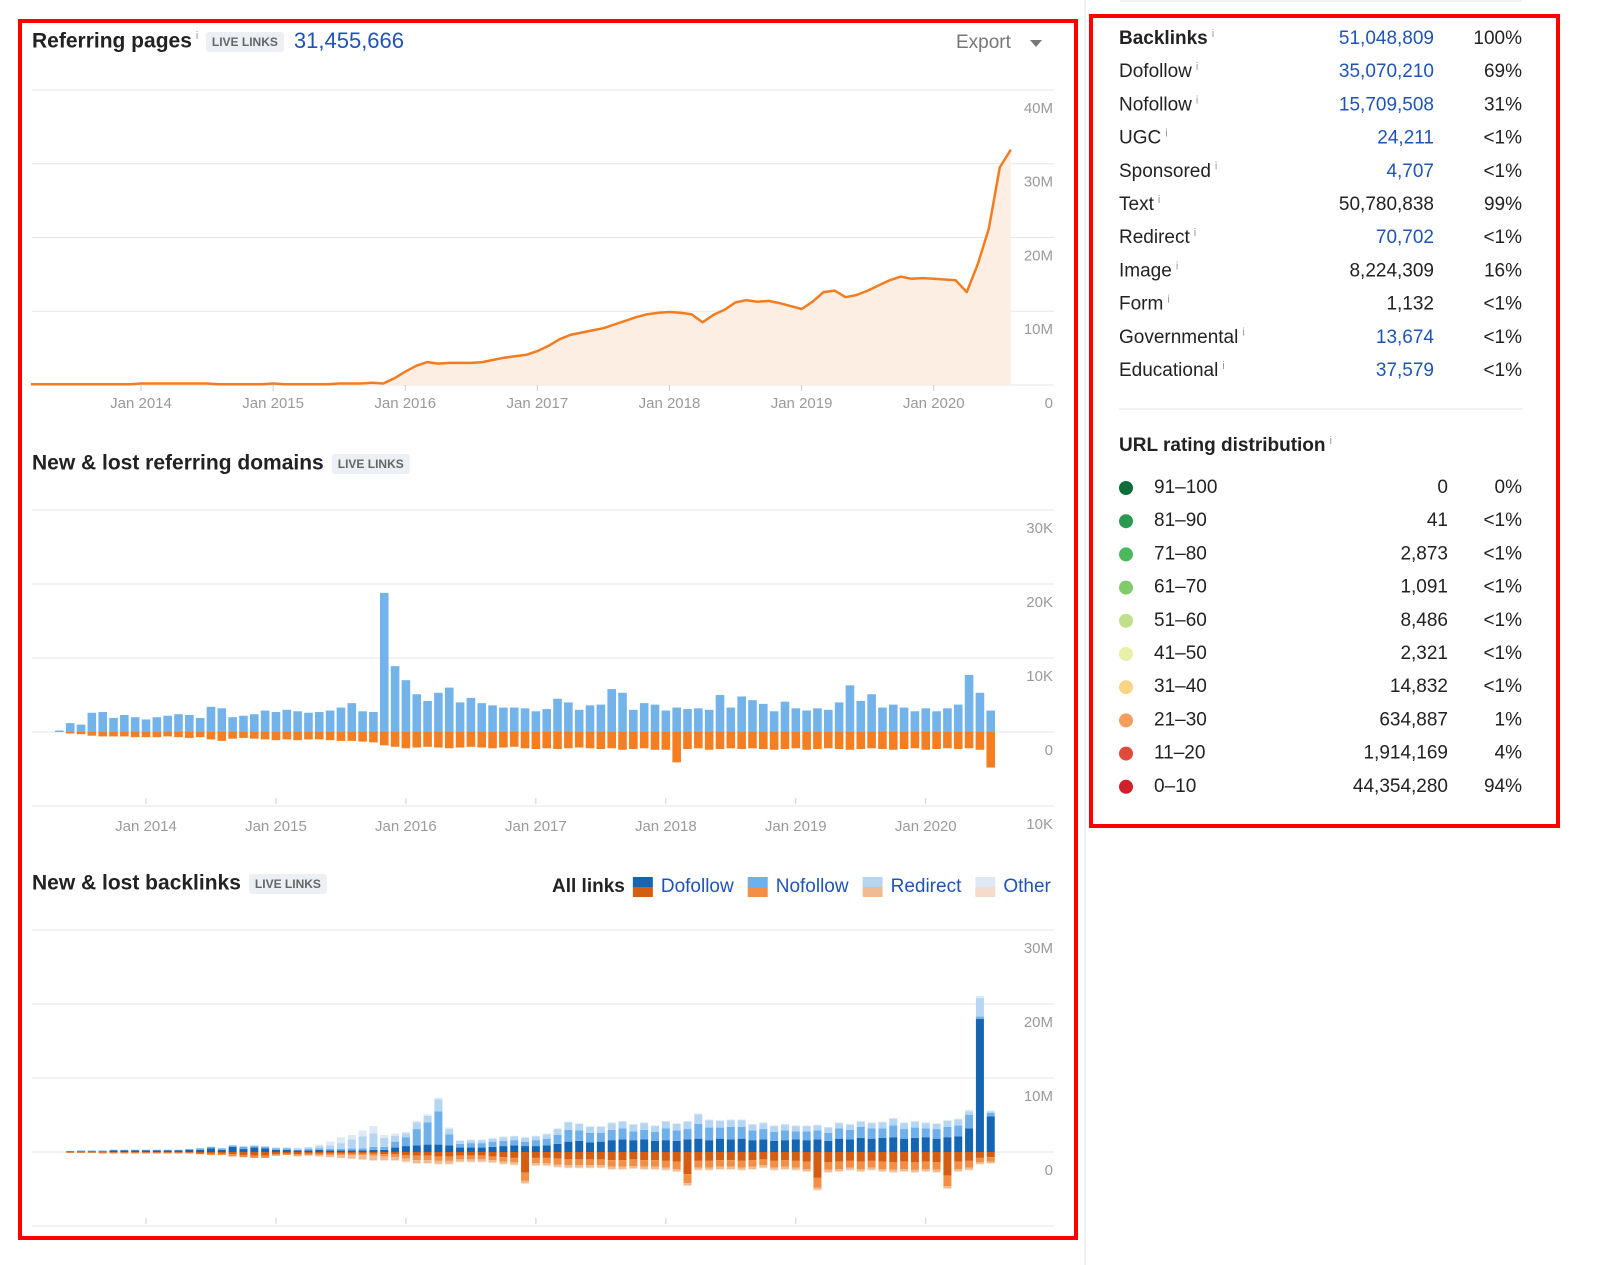 The width and height of the screenshot is (1600, 1265). I want to click on stat-value: 15,709,508, so click(1386, 104).